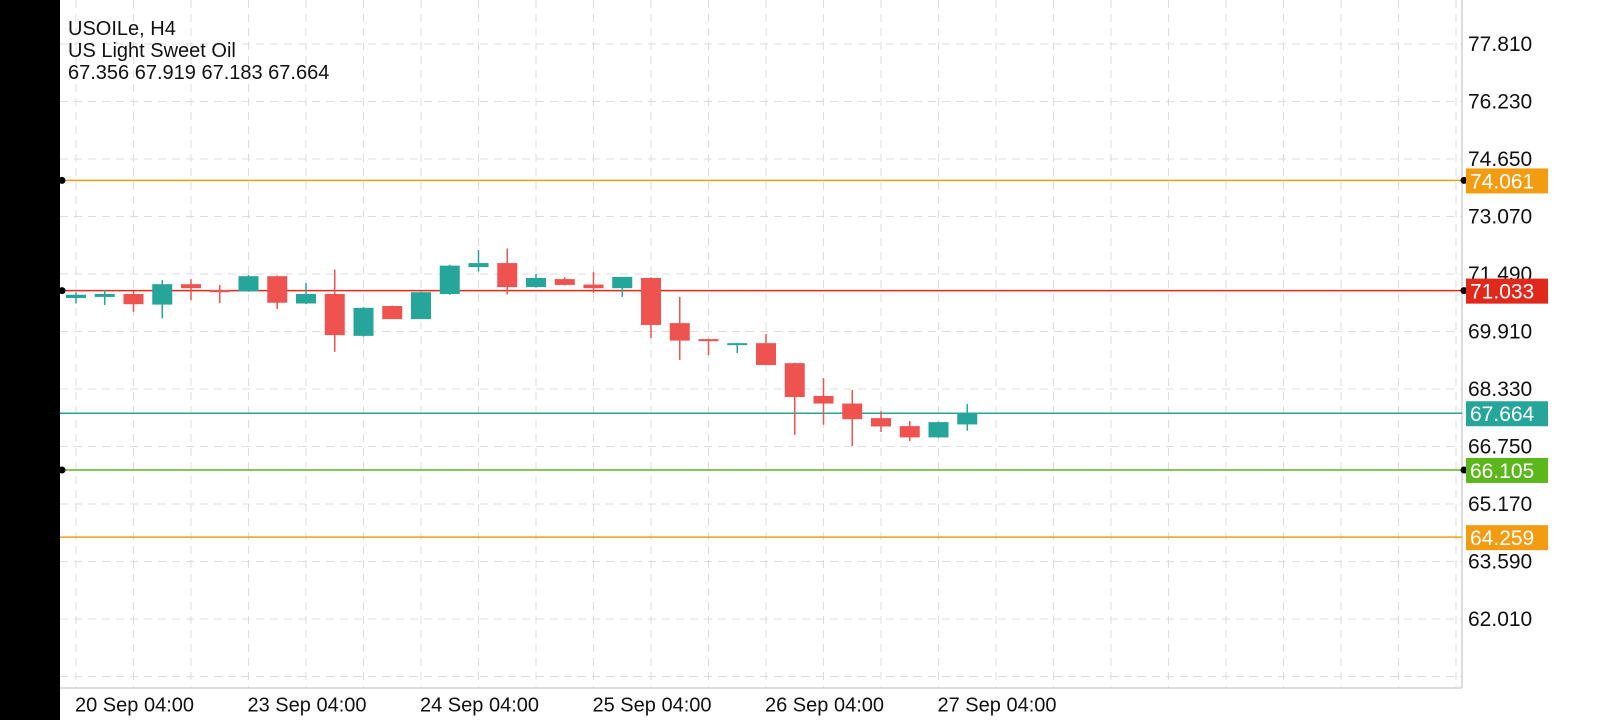 This screenshot has height=720, width=1600. Describe the element at coordinates (1500, 447) in the screenshot. I see `price-axis-label: 66.750` at that location.